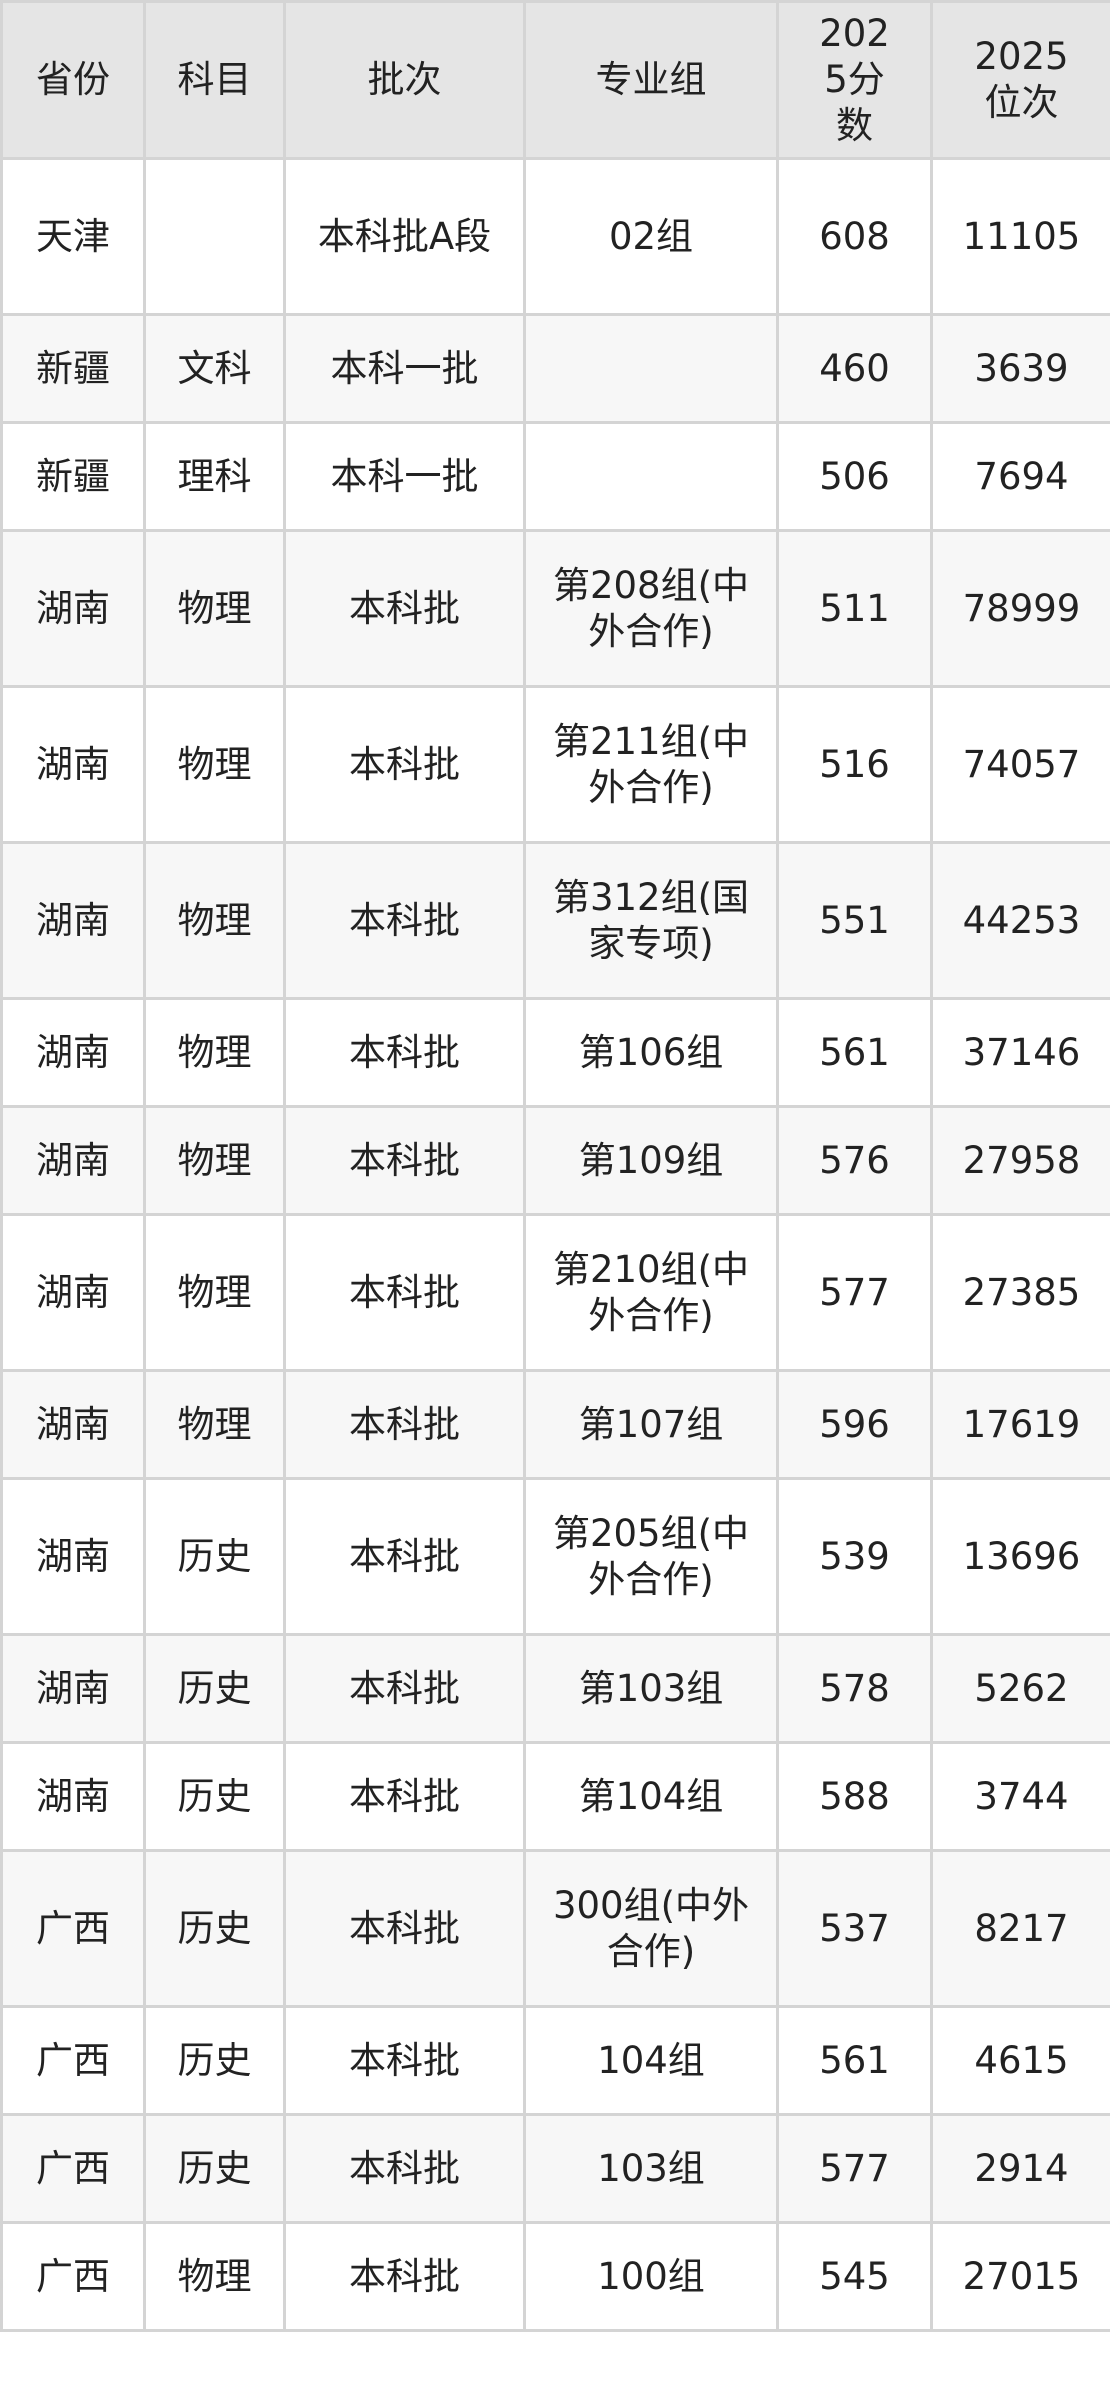 This screenshot has height=2385, width=1110. Describe the element at coordinates (854, 1928) in the screenshot. I see `cell-score: 537` at that location.